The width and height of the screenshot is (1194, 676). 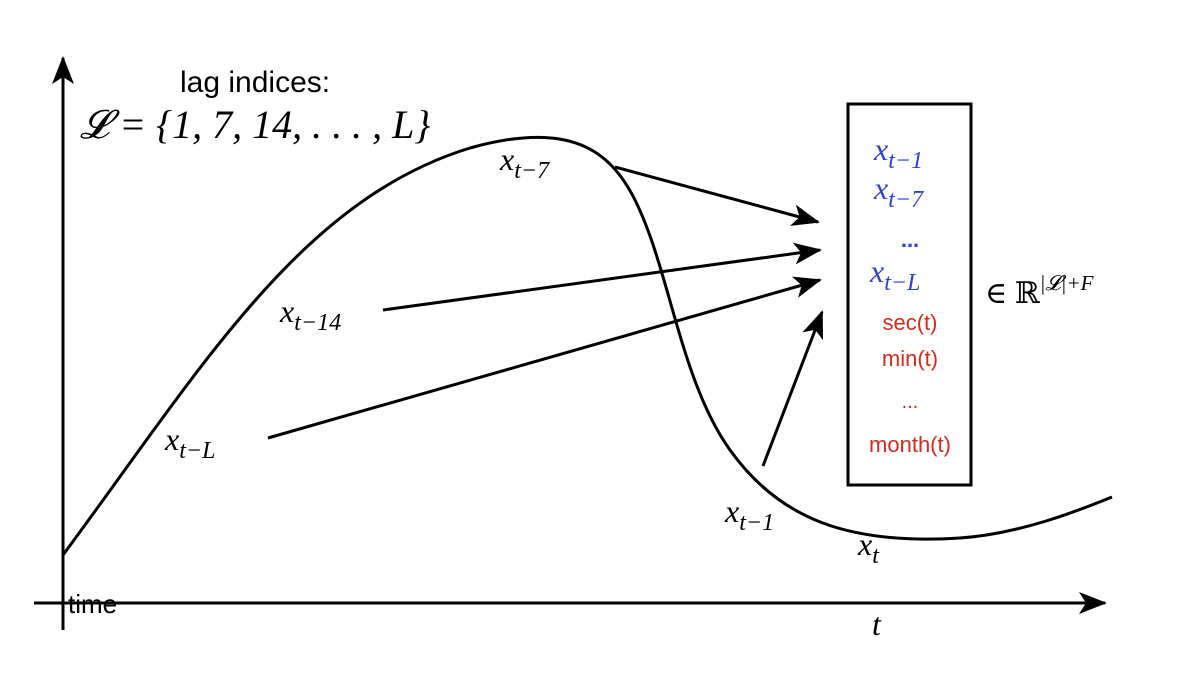 What do you see at coordinates (524, 162) in the screenshot?
I see `label-x-t-minus-7: xt−7` at bounding box center [524, 162].